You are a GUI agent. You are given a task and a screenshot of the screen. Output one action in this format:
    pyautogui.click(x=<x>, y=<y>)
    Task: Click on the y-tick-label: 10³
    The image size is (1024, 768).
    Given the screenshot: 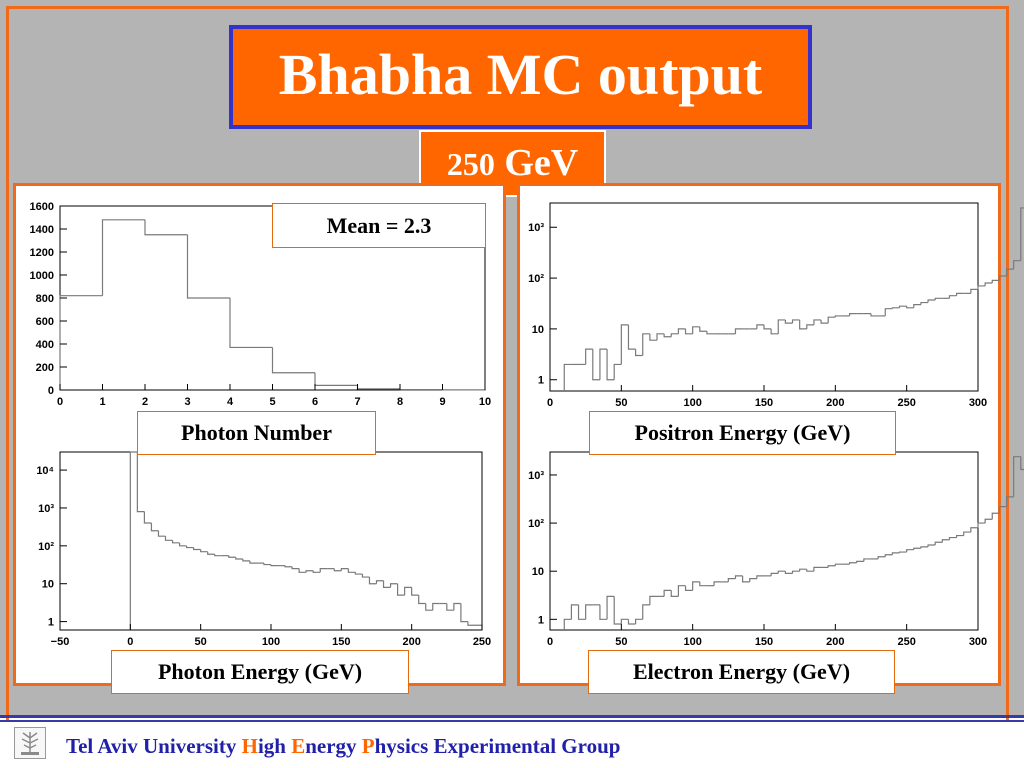 What is the action you would take?
    pyautogui.click(x=46, y=509)
    